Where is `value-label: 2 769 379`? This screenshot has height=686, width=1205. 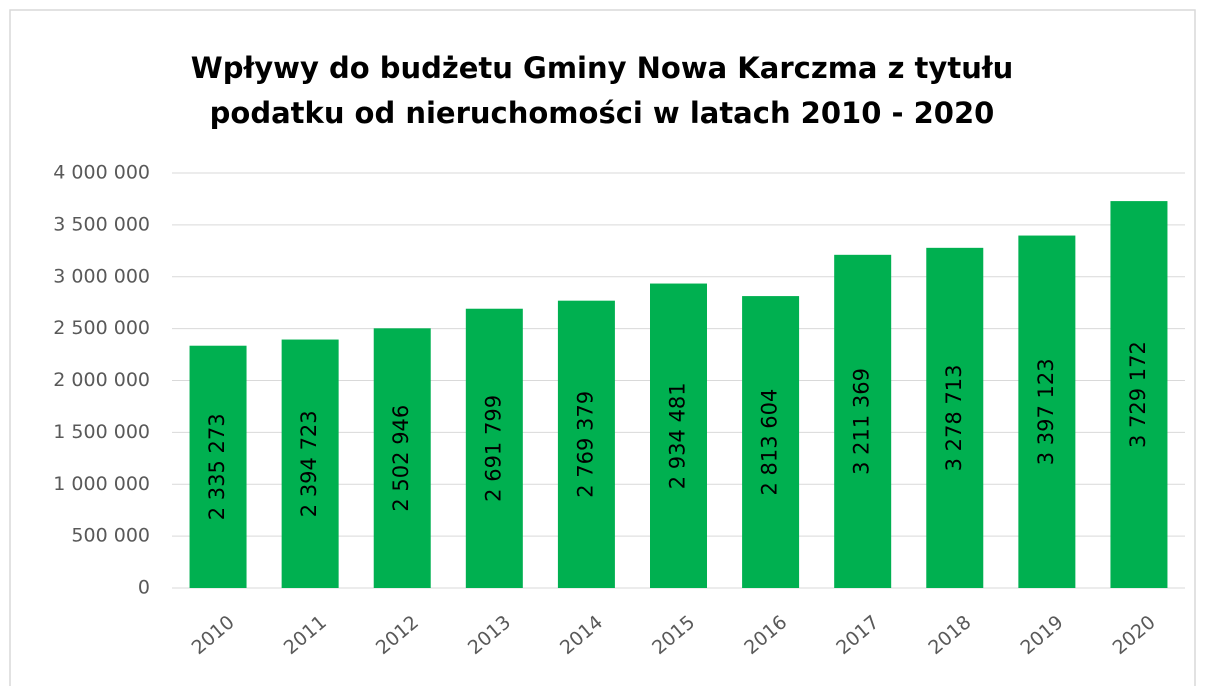 value-label: 2 769 379 is located at coordinates (585, 444).